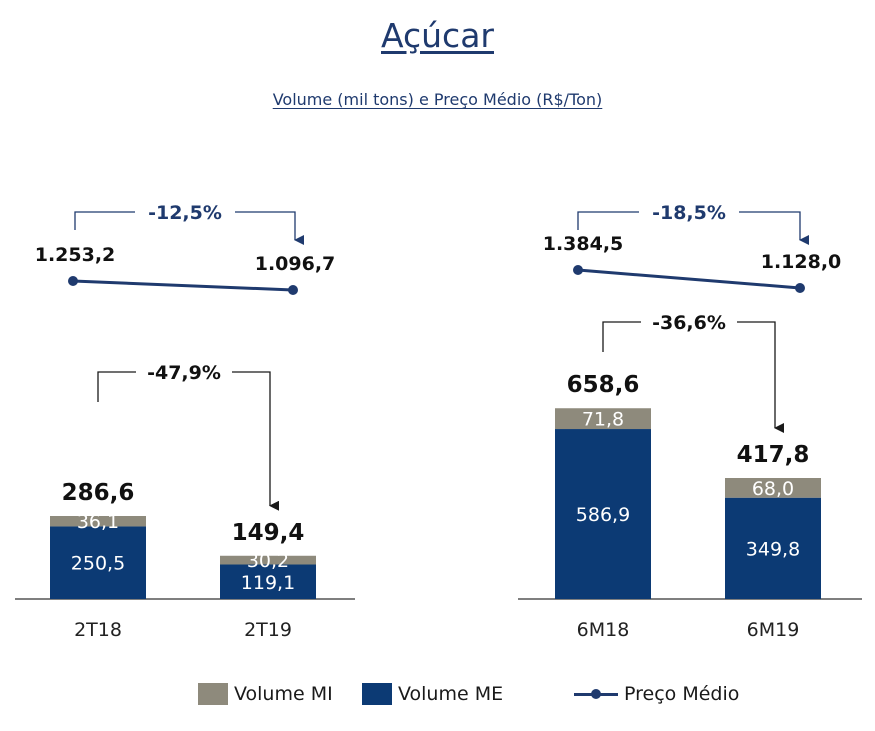 The image size is (875, 731). I want to click on data-label-volume-mi: 30,2, so click(268, 561).